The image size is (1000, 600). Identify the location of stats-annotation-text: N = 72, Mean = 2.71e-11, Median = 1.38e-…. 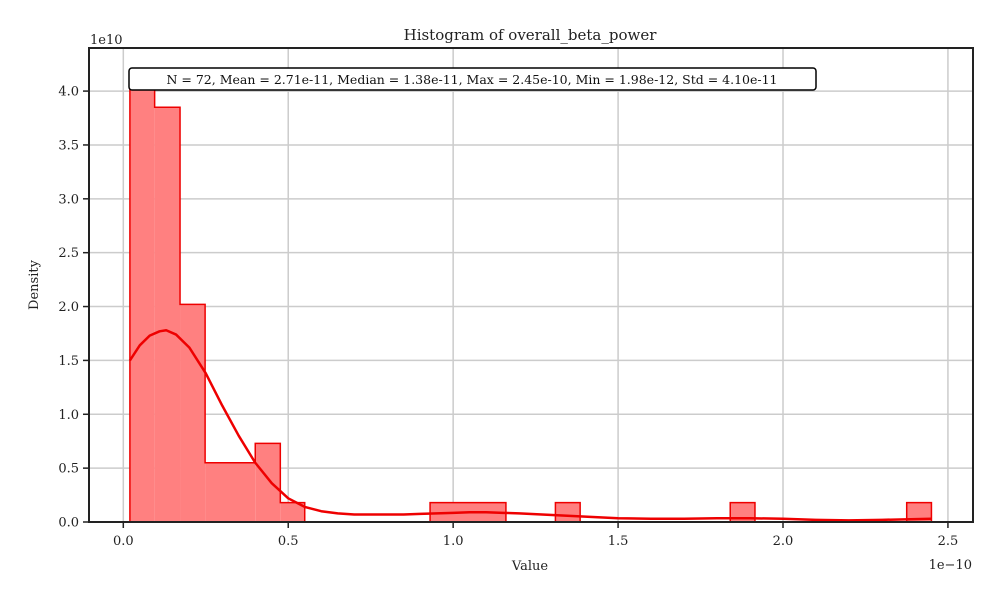
(471, 79).